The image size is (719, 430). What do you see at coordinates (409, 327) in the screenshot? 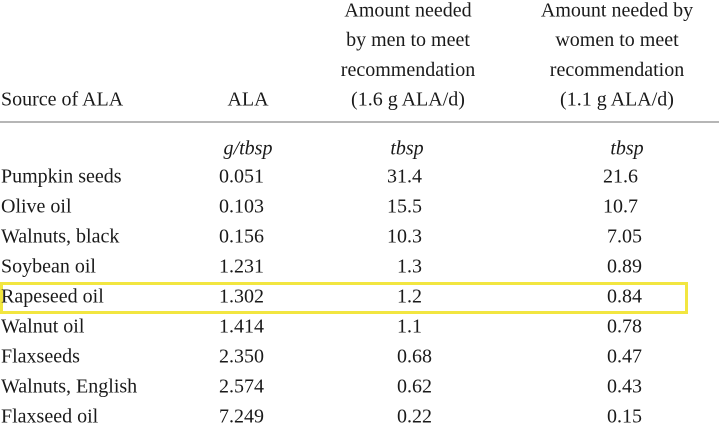
I see `men-value: 1.1` at bounding box center [409, 327].